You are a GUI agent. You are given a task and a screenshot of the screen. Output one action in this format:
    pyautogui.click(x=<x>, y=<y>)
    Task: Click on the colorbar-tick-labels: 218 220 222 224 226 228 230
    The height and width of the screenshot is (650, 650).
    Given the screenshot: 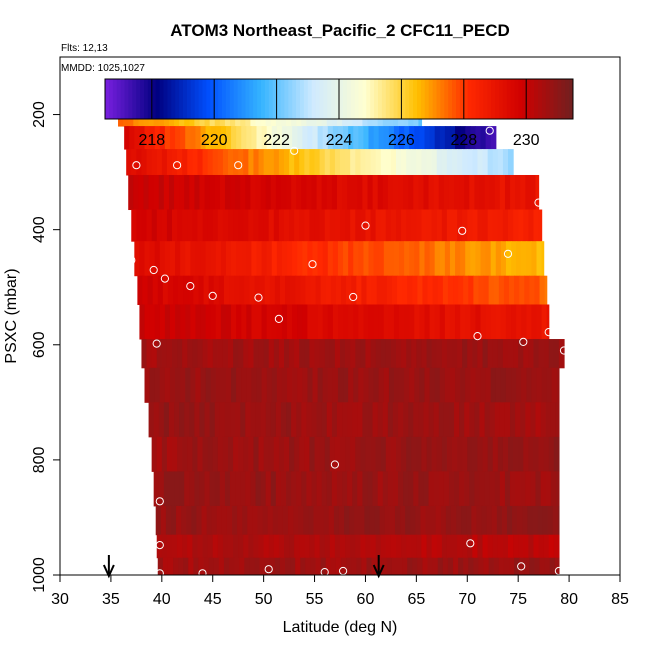 What is the action you would take?
    pyautogui.click(x=338, y=140)
    